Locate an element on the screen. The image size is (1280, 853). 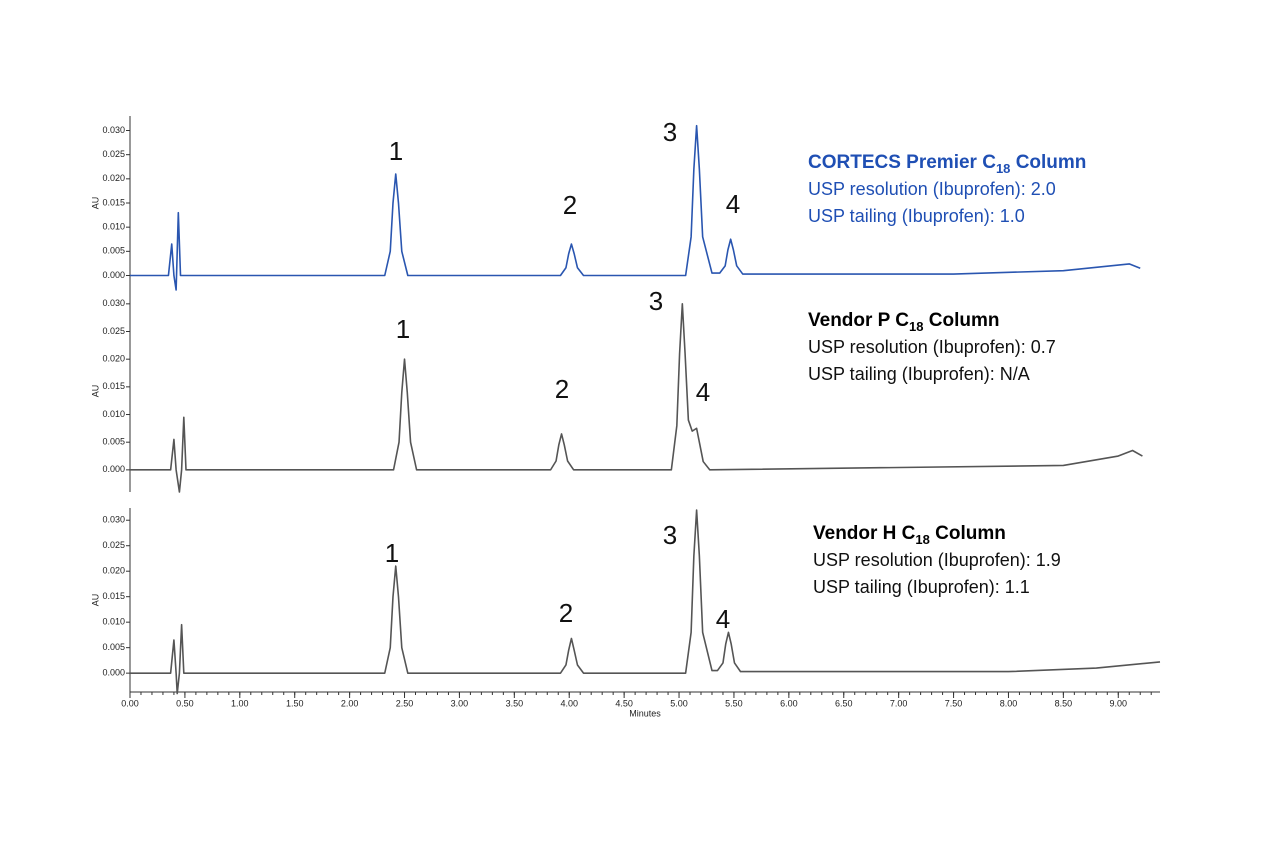
x-tick-label: 0.00 is located at coordinates (130, 703).